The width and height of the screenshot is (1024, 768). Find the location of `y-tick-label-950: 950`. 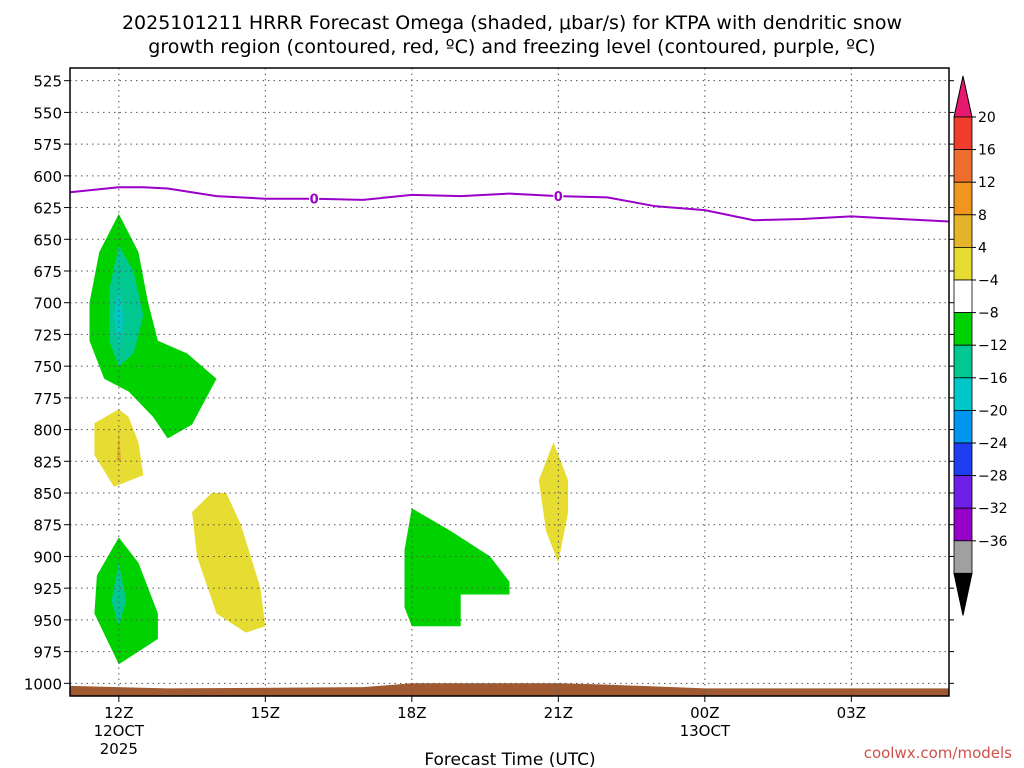

y-tick-label-950: 950 is located at coordinates (47, 621).